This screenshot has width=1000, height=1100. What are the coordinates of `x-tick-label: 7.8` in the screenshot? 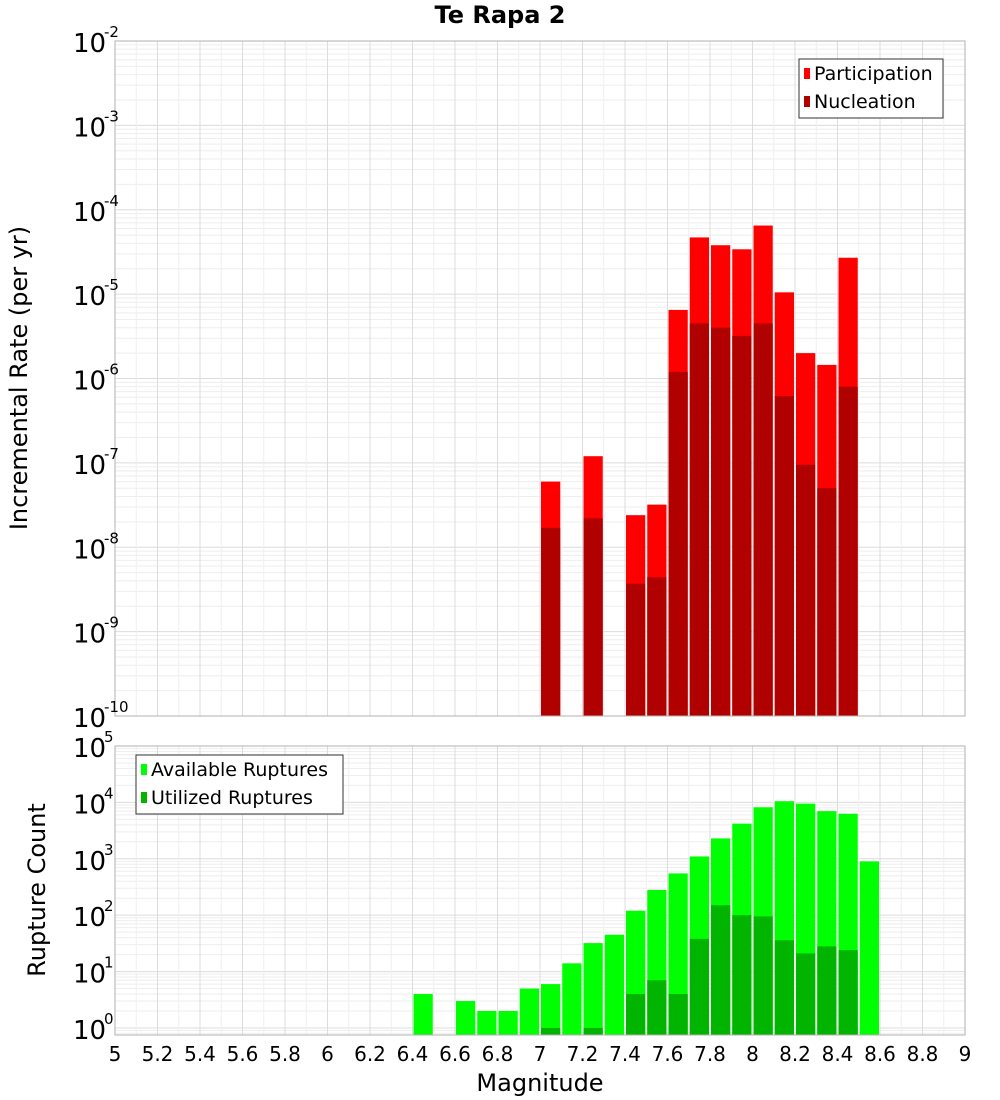 It's located at (710, 1054).